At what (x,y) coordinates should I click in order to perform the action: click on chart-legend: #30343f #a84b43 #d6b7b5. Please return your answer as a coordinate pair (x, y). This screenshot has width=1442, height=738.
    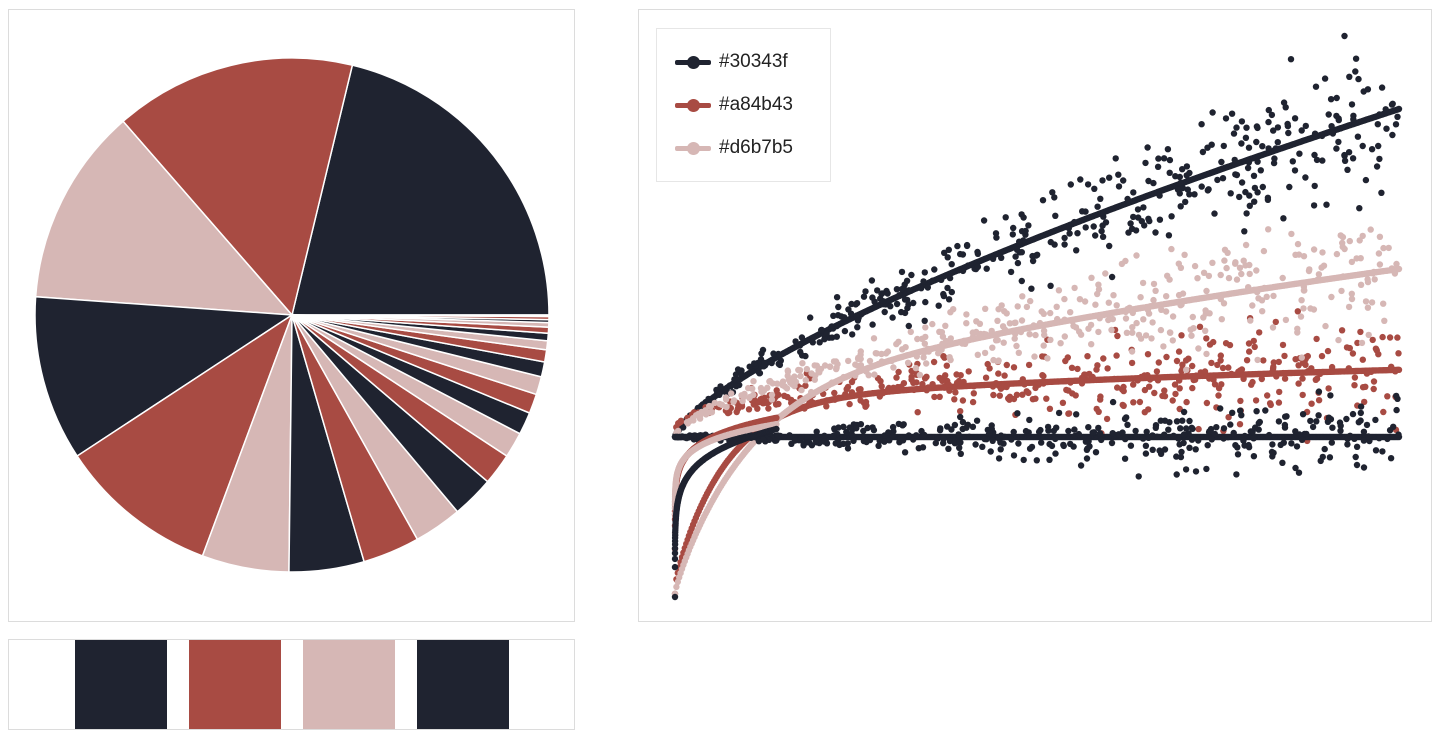
    Looking at the image, I should click on (743, 105).